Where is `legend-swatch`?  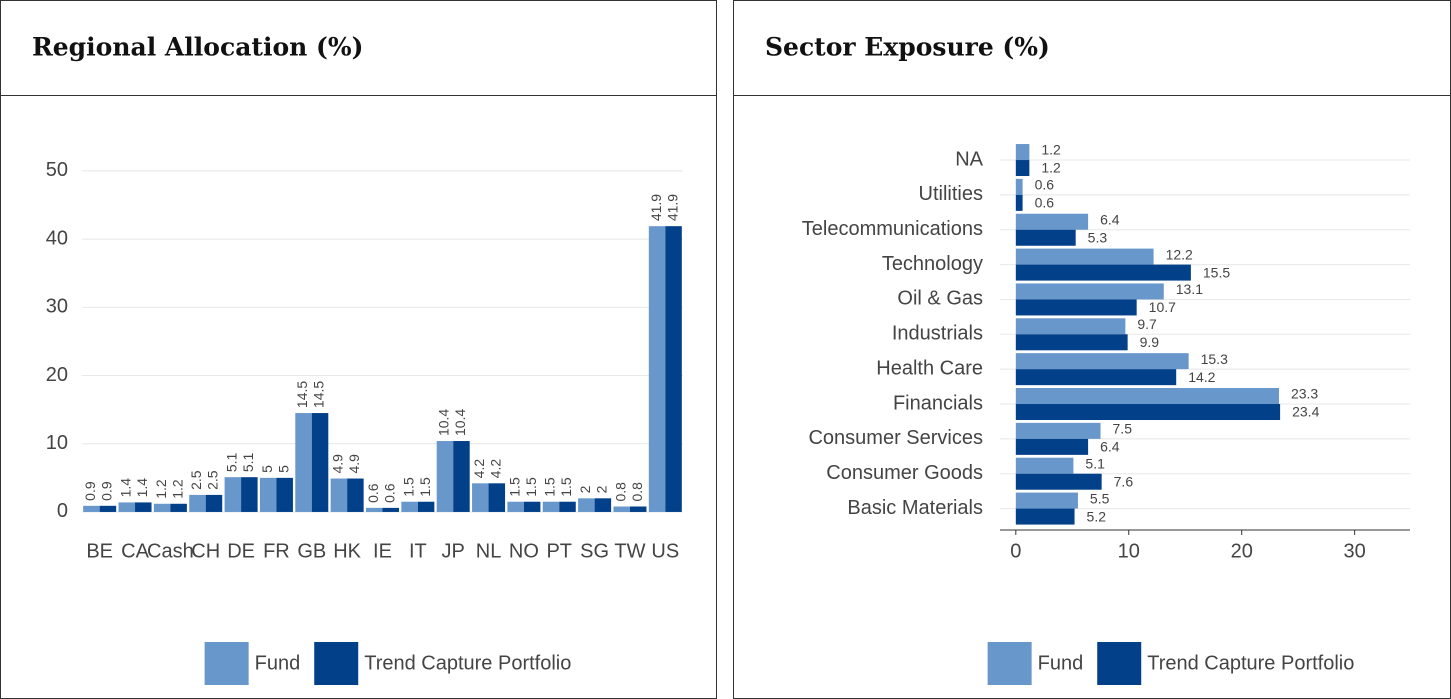 legend-swatch is located at coordinates (1119, 663).